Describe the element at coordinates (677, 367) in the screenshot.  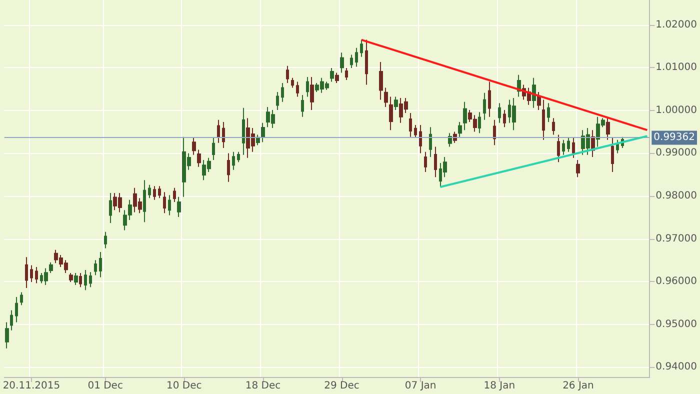
I see `y-tick-label: 0.94000` at that location.